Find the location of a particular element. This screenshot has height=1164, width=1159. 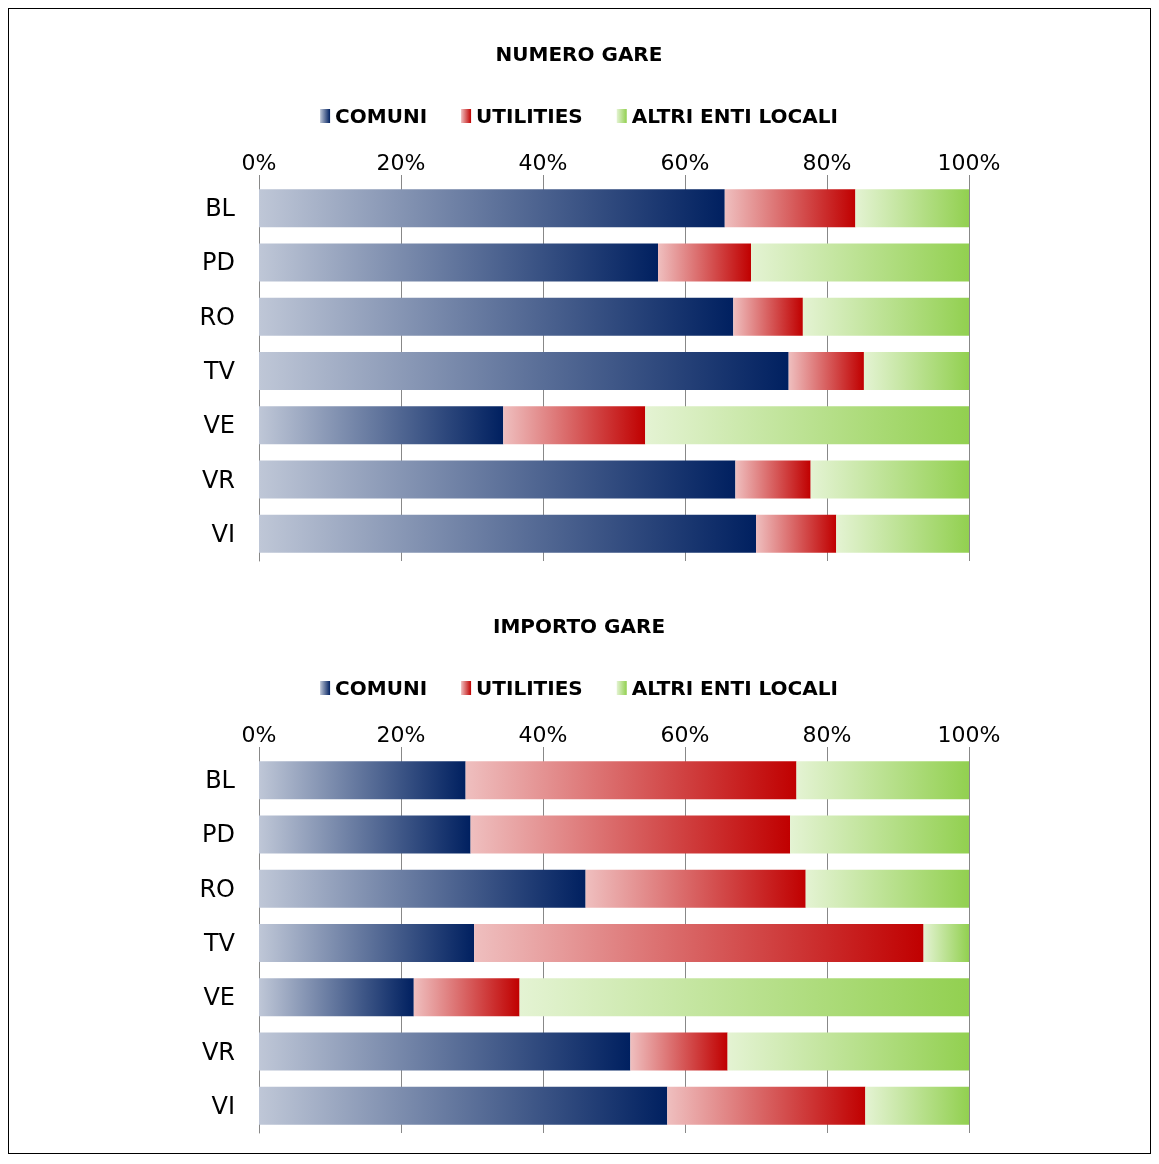

chart-title: IMPORTO GARE is located at coordinates (579, 626).